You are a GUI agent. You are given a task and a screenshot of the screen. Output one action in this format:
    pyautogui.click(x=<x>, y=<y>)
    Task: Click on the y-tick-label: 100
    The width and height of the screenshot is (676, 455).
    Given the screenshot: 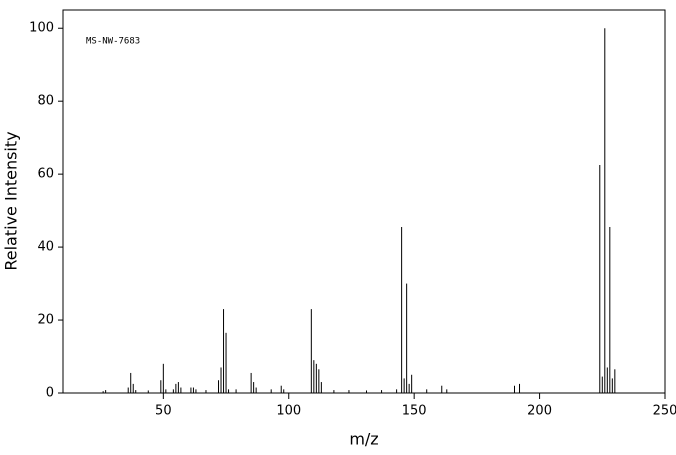 What is the action you would take?
    pyautogui.click(x=41, y=28)
    